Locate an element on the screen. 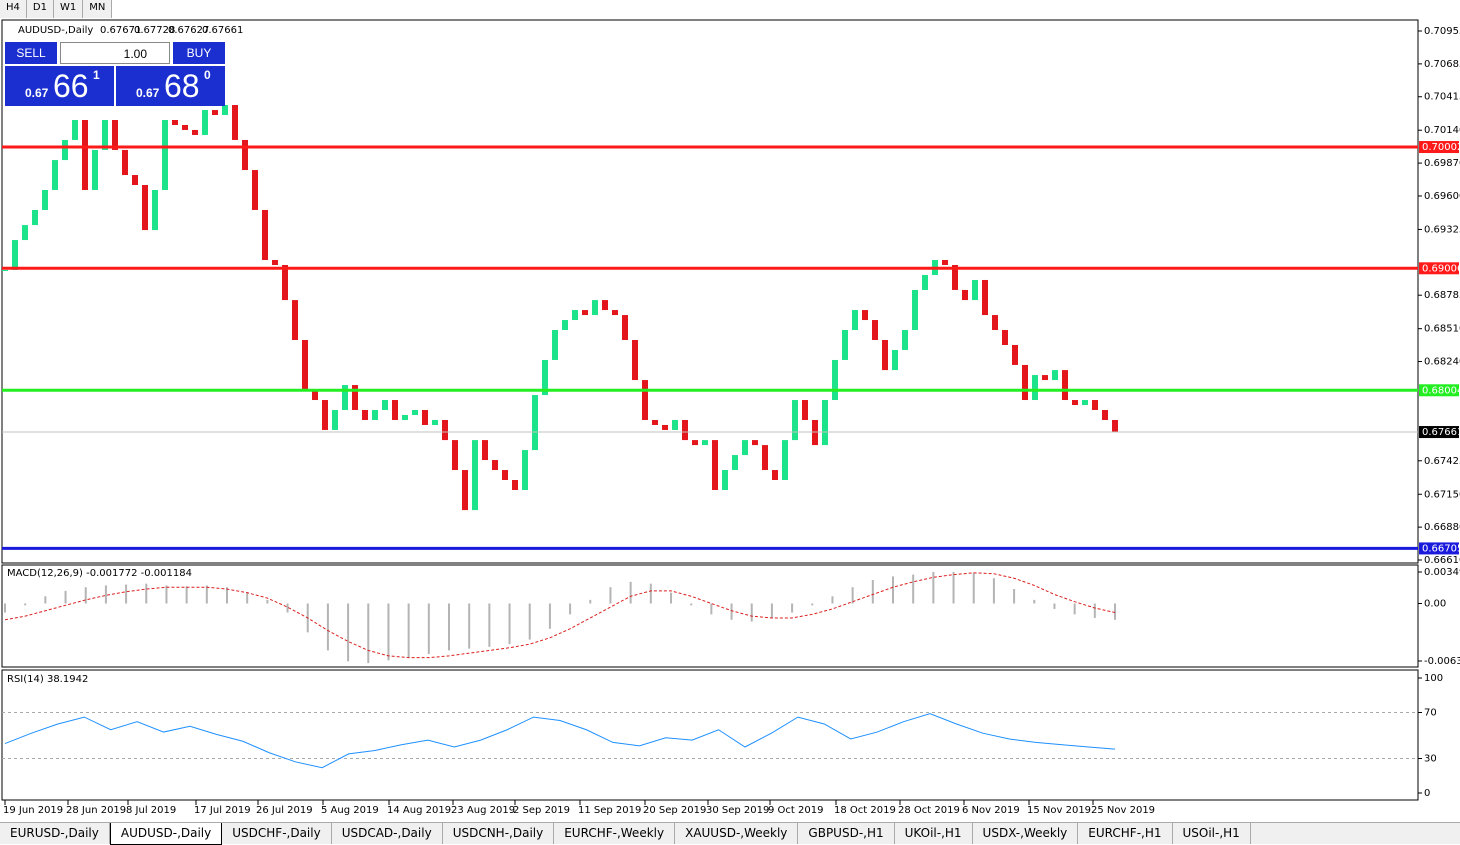 Image resolution: width=1460 pixels, height=845 pixels. symbol-tab: UKOil-,H1 is located at coordinates (934, 833).